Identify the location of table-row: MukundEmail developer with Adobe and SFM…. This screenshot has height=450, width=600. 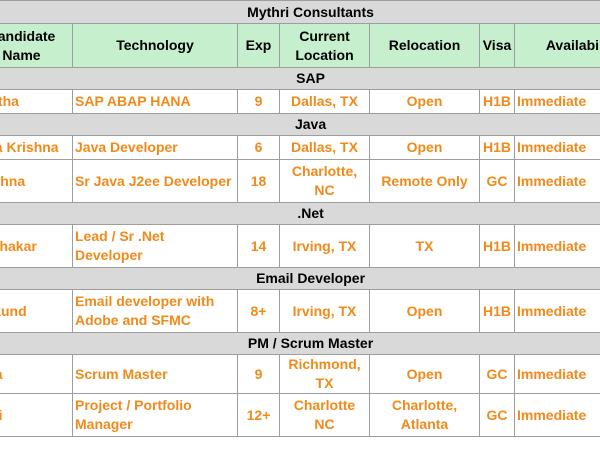
(300, 311).